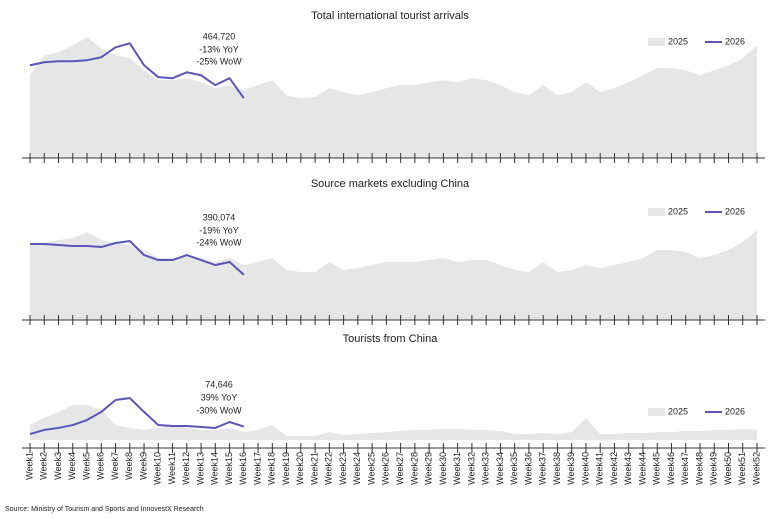 The width and height of the screenshot is (780, 518). Describe the element at coordinates (514, 468) in the screenshot. I see `x-tick-label: Week35` at that location.